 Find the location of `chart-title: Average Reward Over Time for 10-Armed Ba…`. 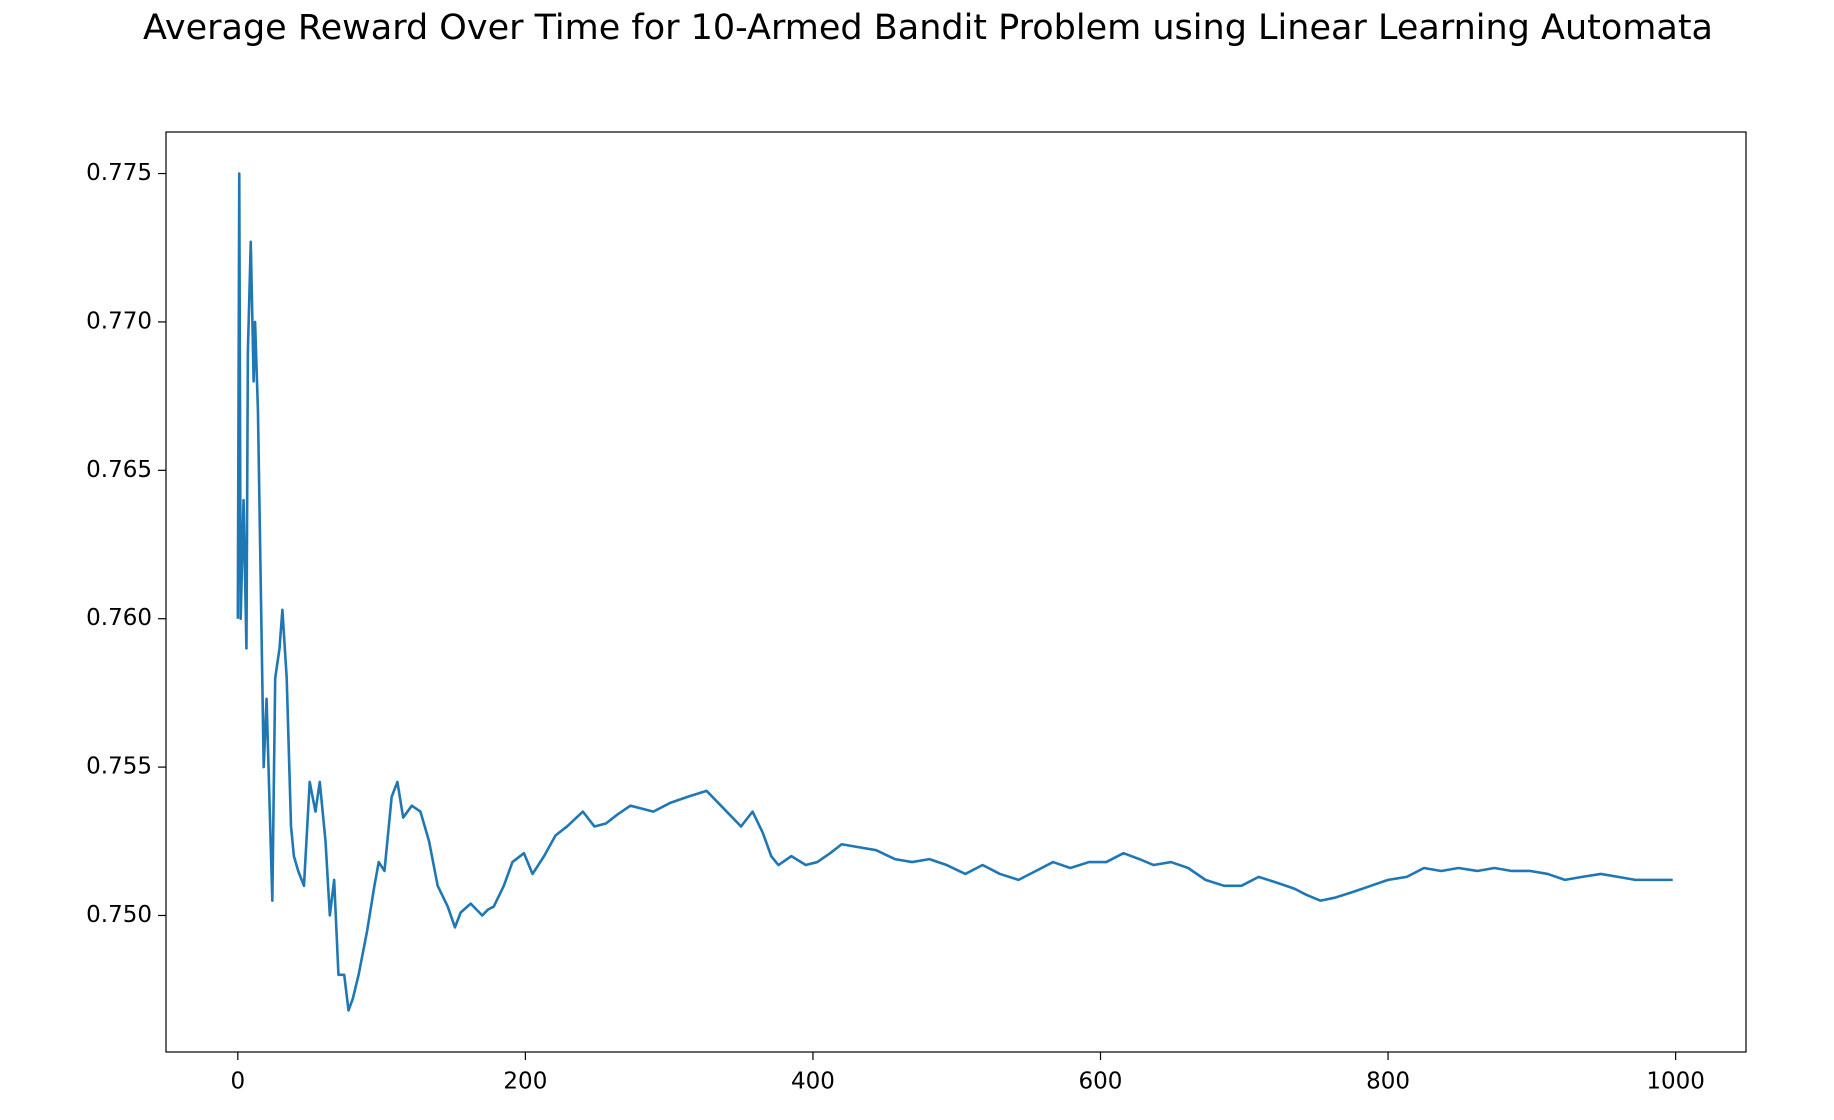

chart-title: Average Reward Over Time for 10-Armed Ba… is located at coordinates (928, 28).